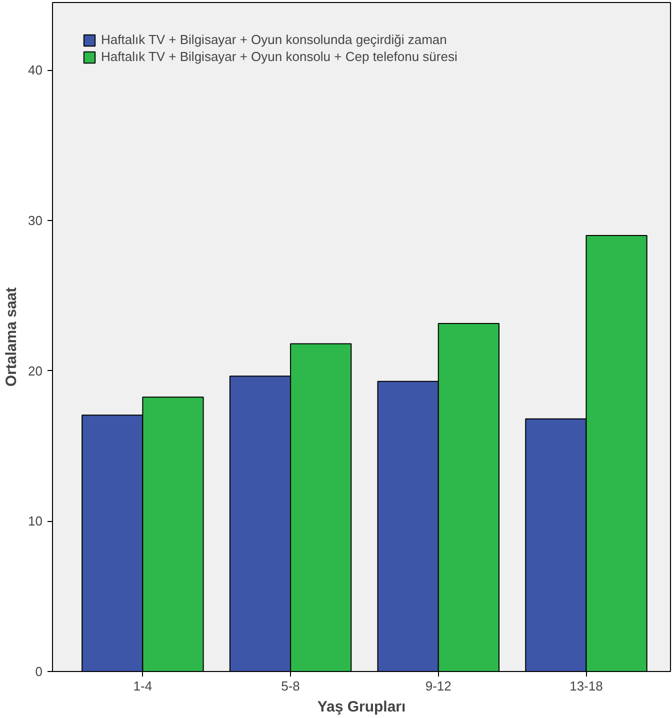  I want to click on x-axis-title: Yaş Grupları, so click(361, 707).